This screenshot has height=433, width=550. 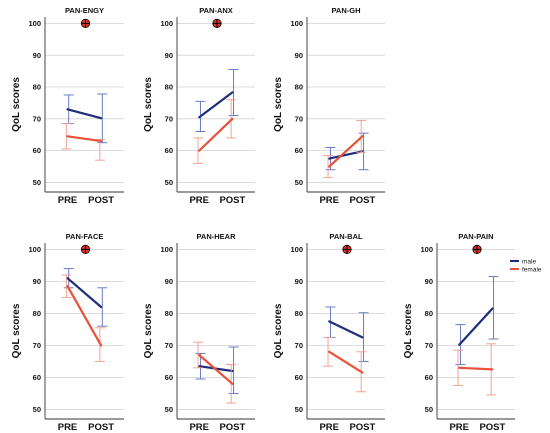 I want to click on panel-pan-bal: PAN-BAL 50 60 70 80 90 100 PRE POST QoL scores, so click(x=329, y=332).